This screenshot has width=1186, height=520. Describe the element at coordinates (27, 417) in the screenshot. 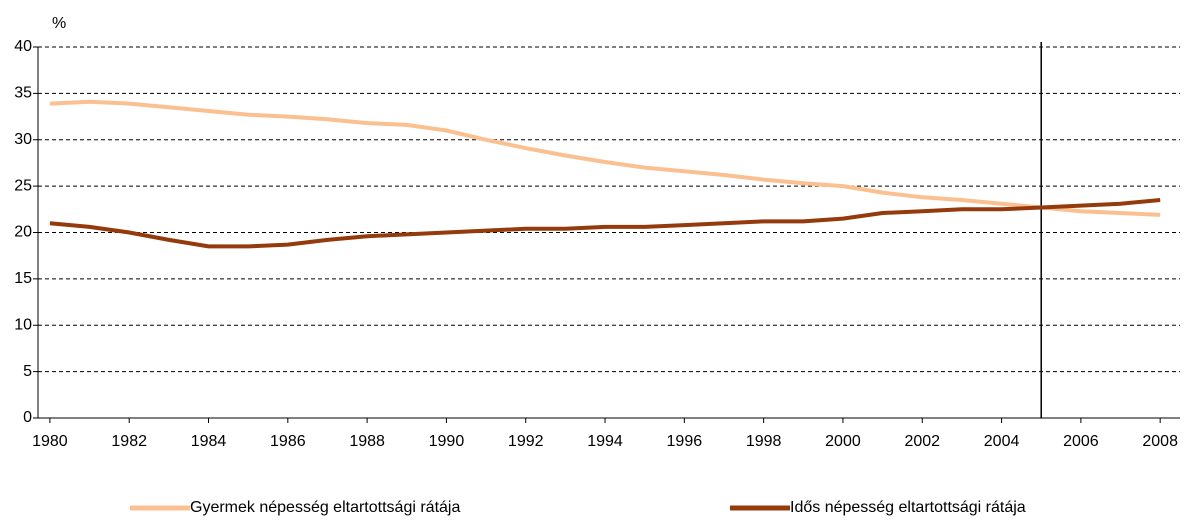

I see `y-tick-label: 0` at that location.